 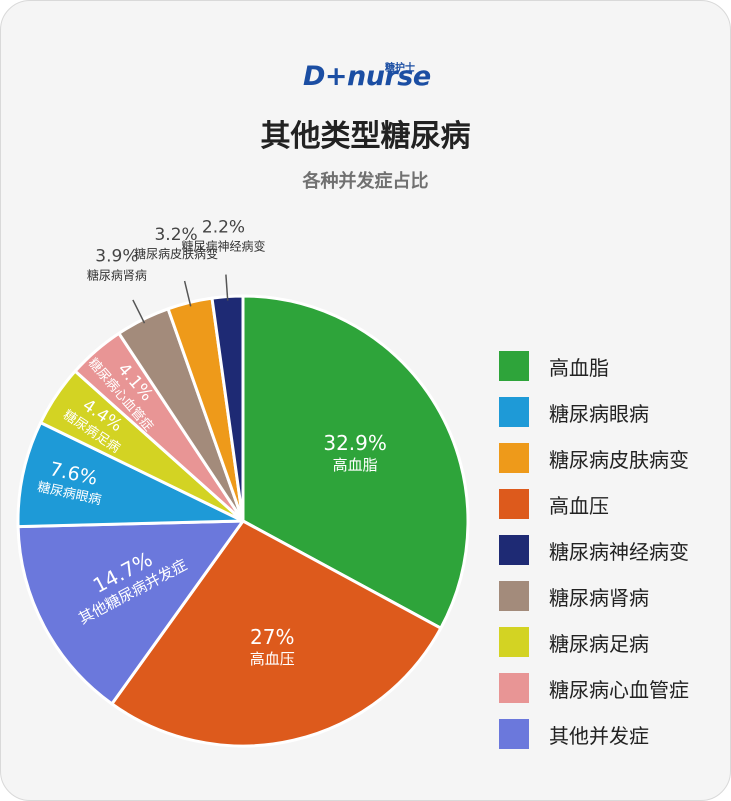 What do you see at coordinates (619, 459) in the screenshot?
I see `legend-label: 糖尿病皮肤病变` at bounding box center [619, 459].